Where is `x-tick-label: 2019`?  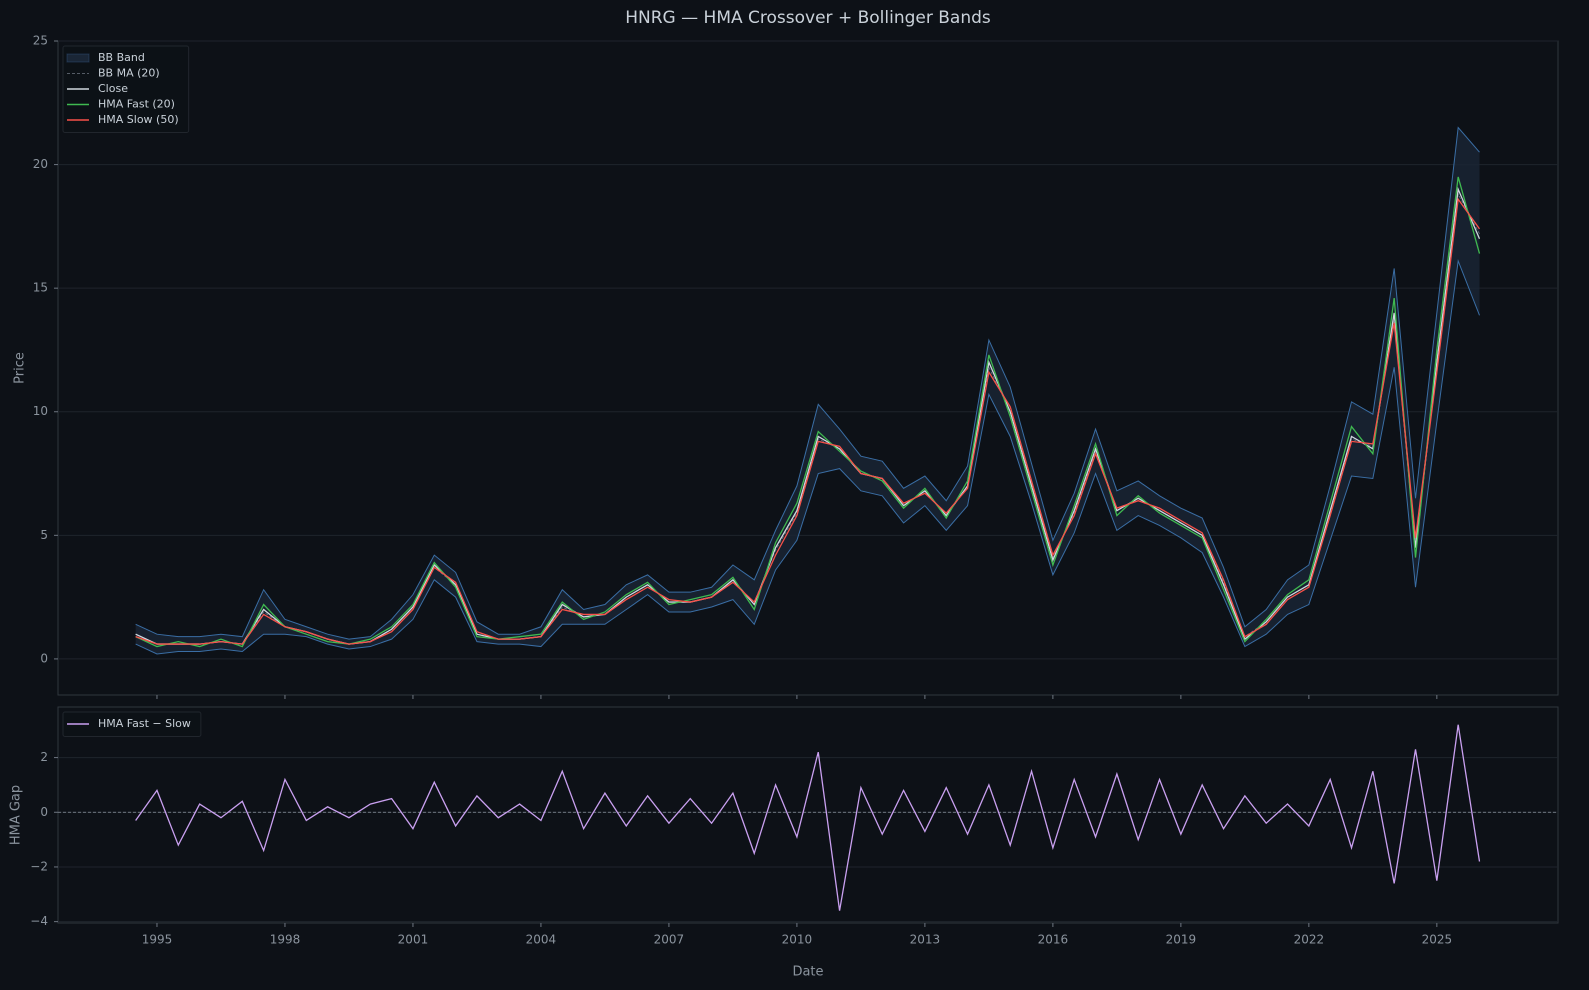
x-tick-label: 2019 is located at coordinates (1181, 940).